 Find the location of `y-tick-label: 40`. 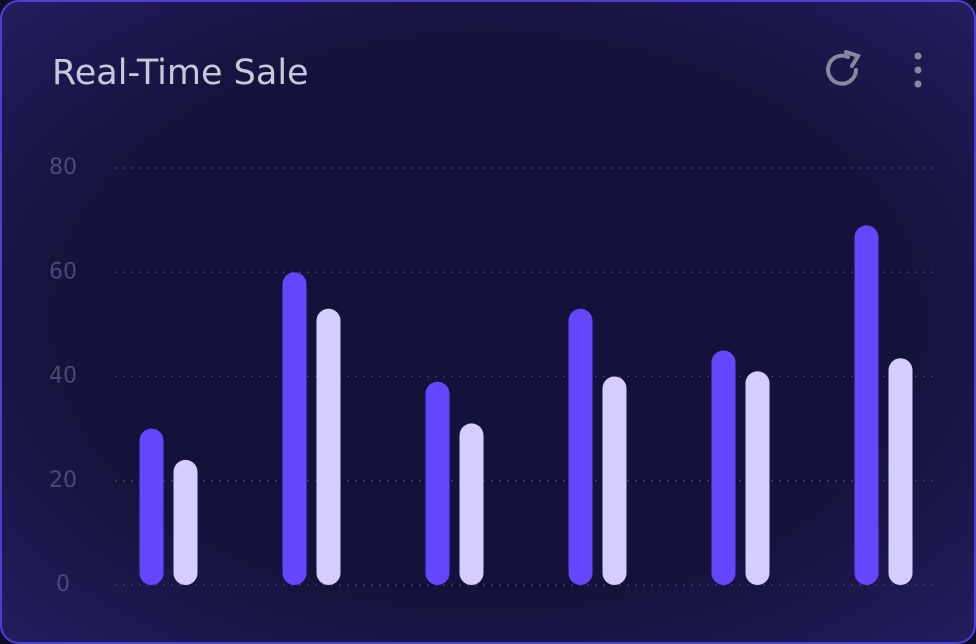

y-tick-label: 40 is located at coordinates (63, 376).